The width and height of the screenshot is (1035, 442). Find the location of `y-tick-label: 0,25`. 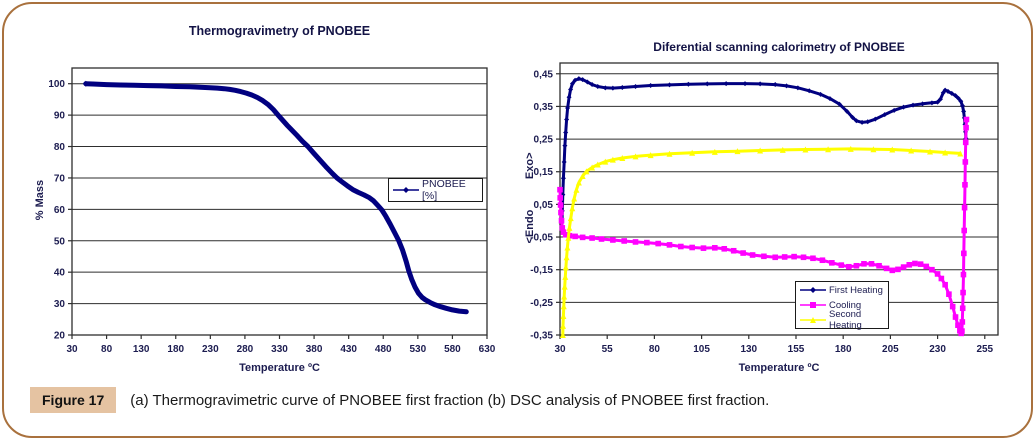

y-tick-label: 0,25 is located at coordinates (544, 140).